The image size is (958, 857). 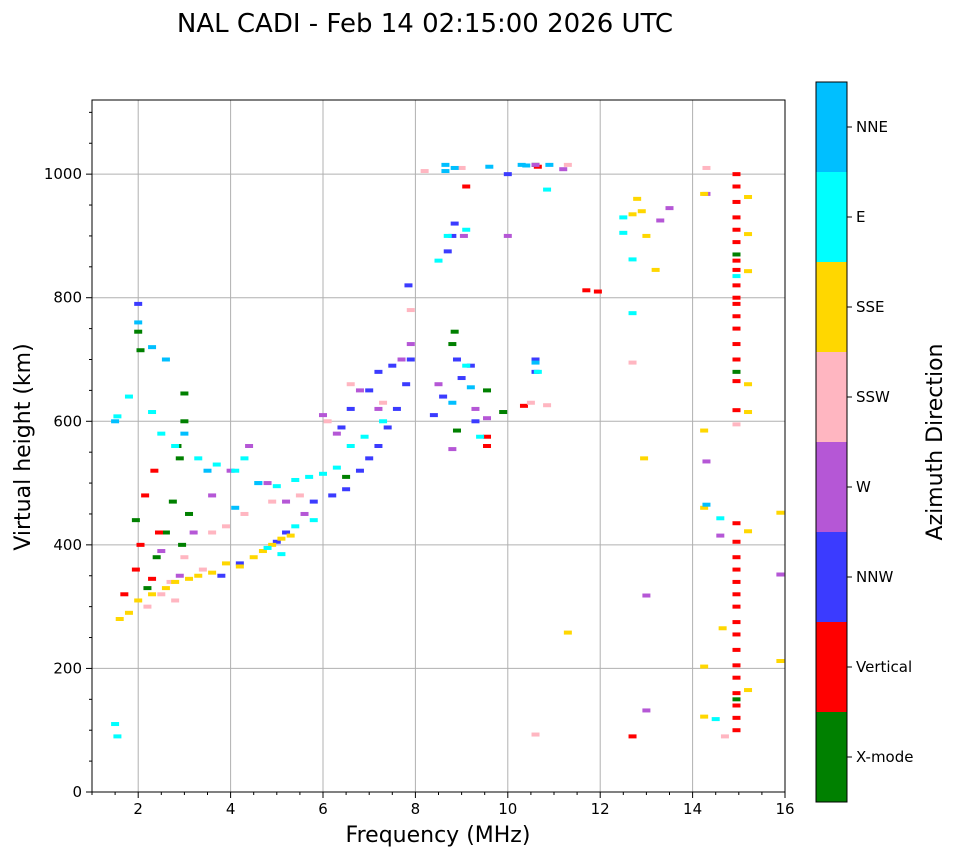 I want to click on colorbar-label: E, so click(x=860, y=217).